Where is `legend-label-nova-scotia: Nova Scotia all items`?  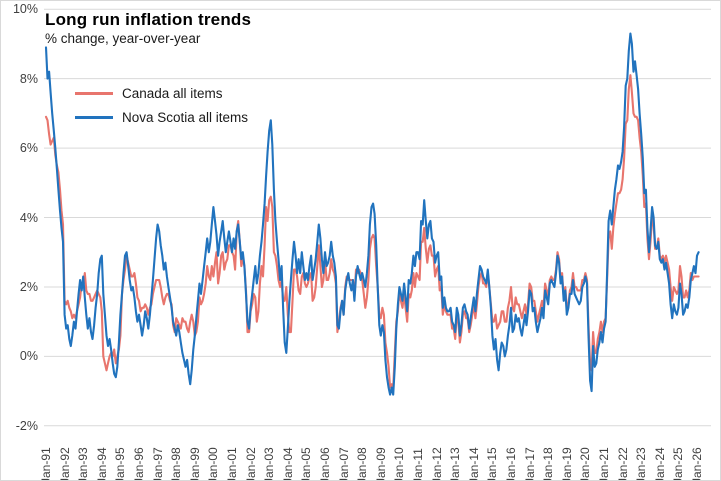 legend-label-nova-scotia: Nova Scotia all items is located at coordinates (185, 117).